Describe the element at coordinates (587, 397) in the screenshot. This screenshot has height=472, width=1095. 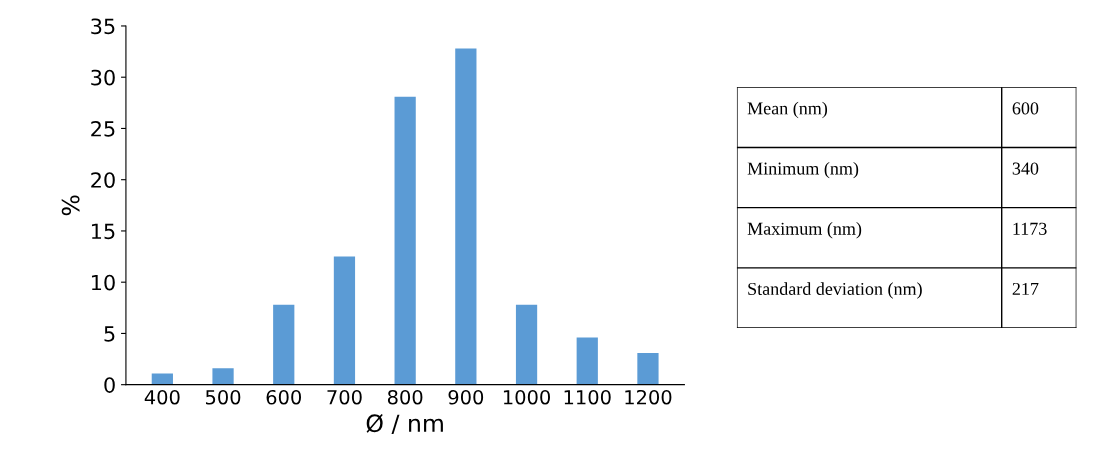
I see `x-tick-label: 1100` at that location.